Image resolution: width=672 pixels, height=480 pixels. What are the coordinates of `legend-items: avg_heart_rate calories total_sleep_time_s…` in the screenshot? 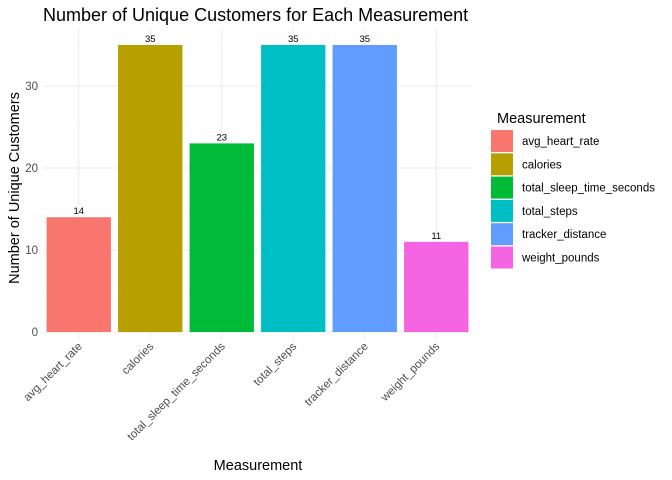 It's located at (573, 199).